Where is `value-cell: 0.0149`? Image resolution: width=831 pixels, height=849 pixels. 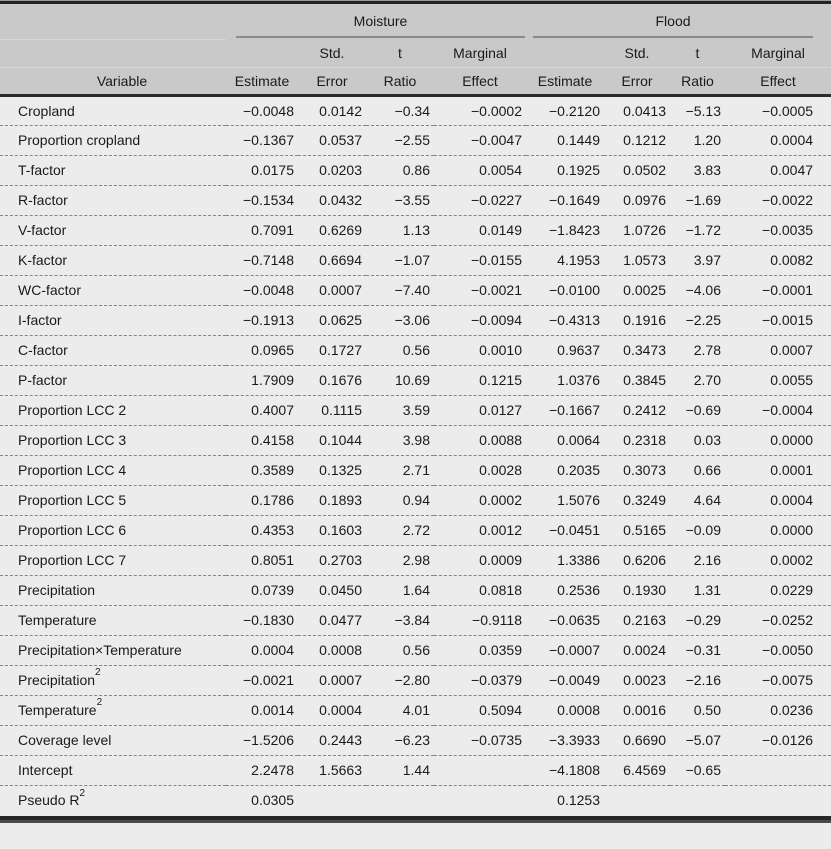
value-cell: 0.0149 is located at coordinates (480, 230).